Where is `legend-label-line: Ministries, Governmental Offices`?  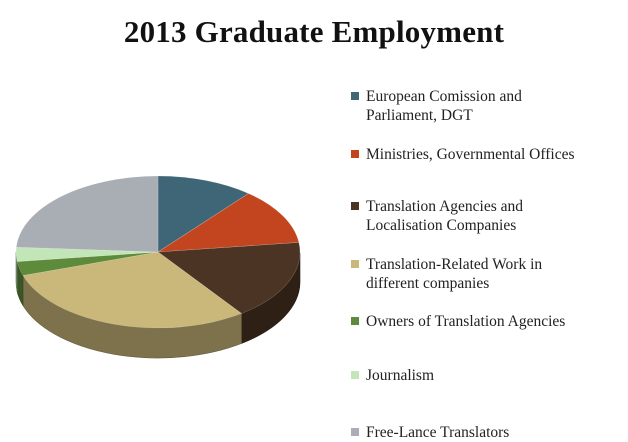
legend-label-line: Ministries, Governmental Offices is located at coordinates (470, 154).